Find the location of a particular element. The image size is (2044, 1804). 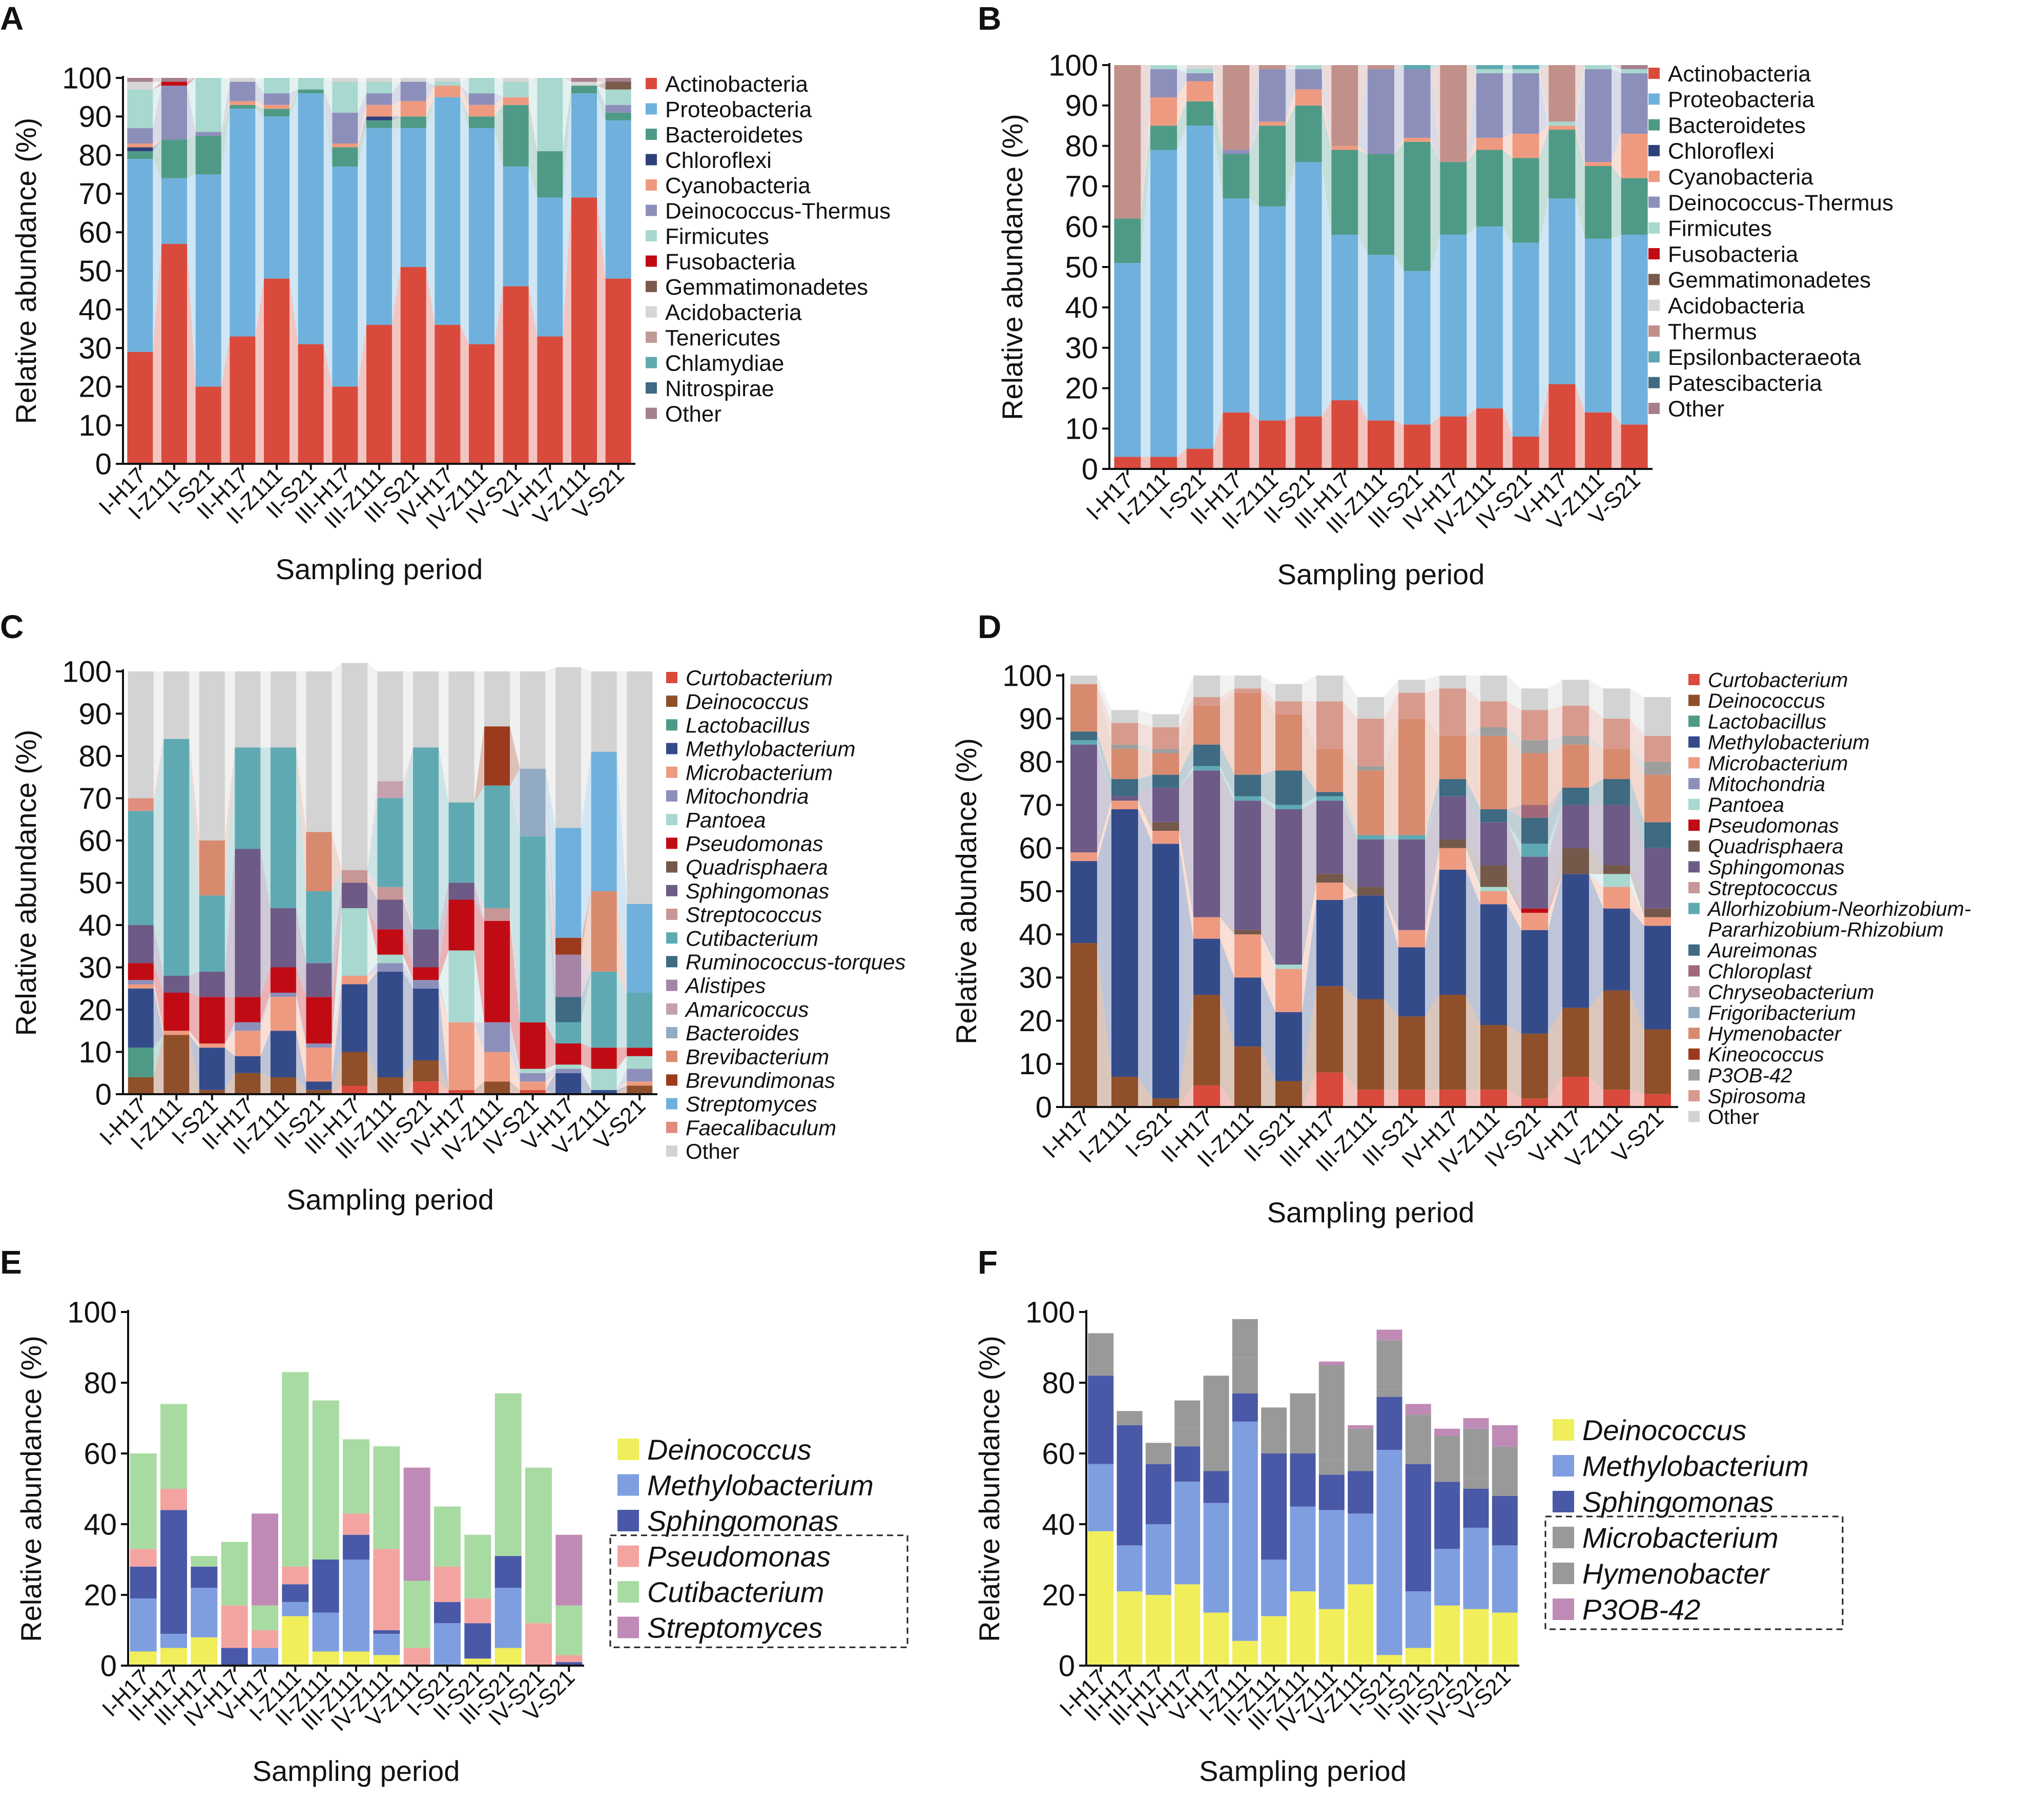

panel-letter-f: F is located at coordinates (988, 1262).